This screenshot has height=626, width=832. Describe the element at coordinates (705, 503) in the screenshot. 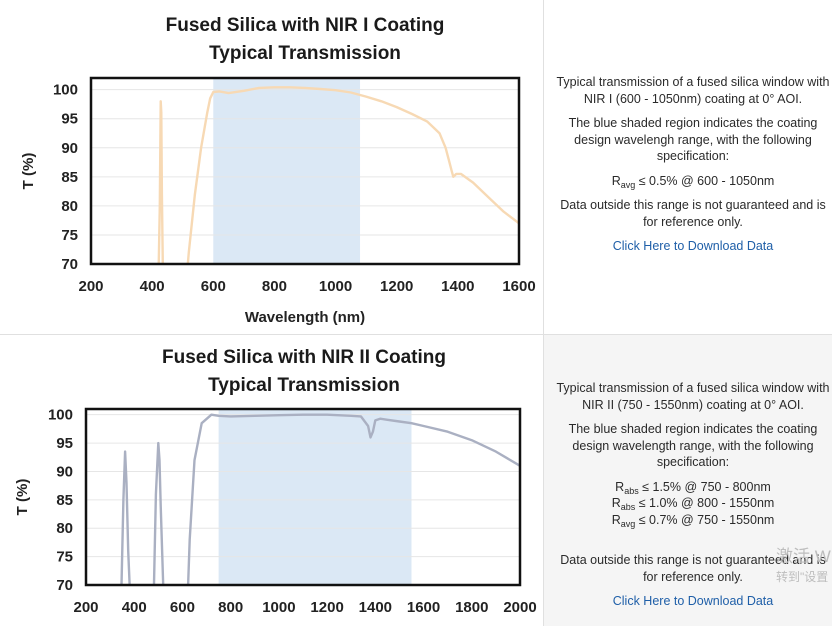

I see `spec-value: ≤ 1.0% @ 800 - 1550nm` at that location.